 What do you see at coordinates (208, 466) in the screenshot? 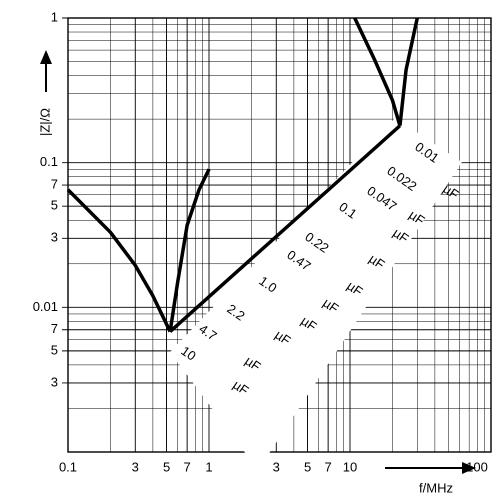
I see `x-tick-label: 1` at bounding box center [208, 466].